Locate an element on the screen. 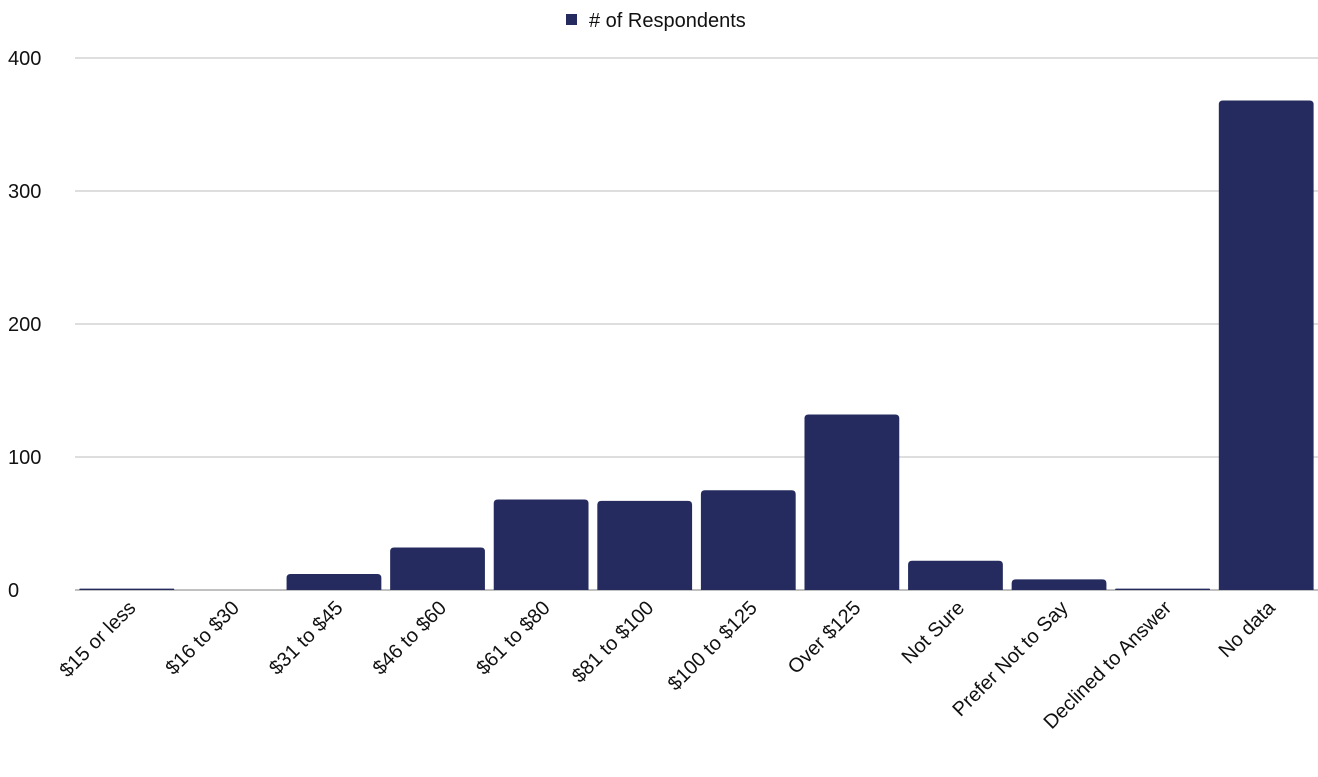 The height and width of the screenshot is (777, 1318). y-tick-label: 0 is located at coordinates (13, 591).